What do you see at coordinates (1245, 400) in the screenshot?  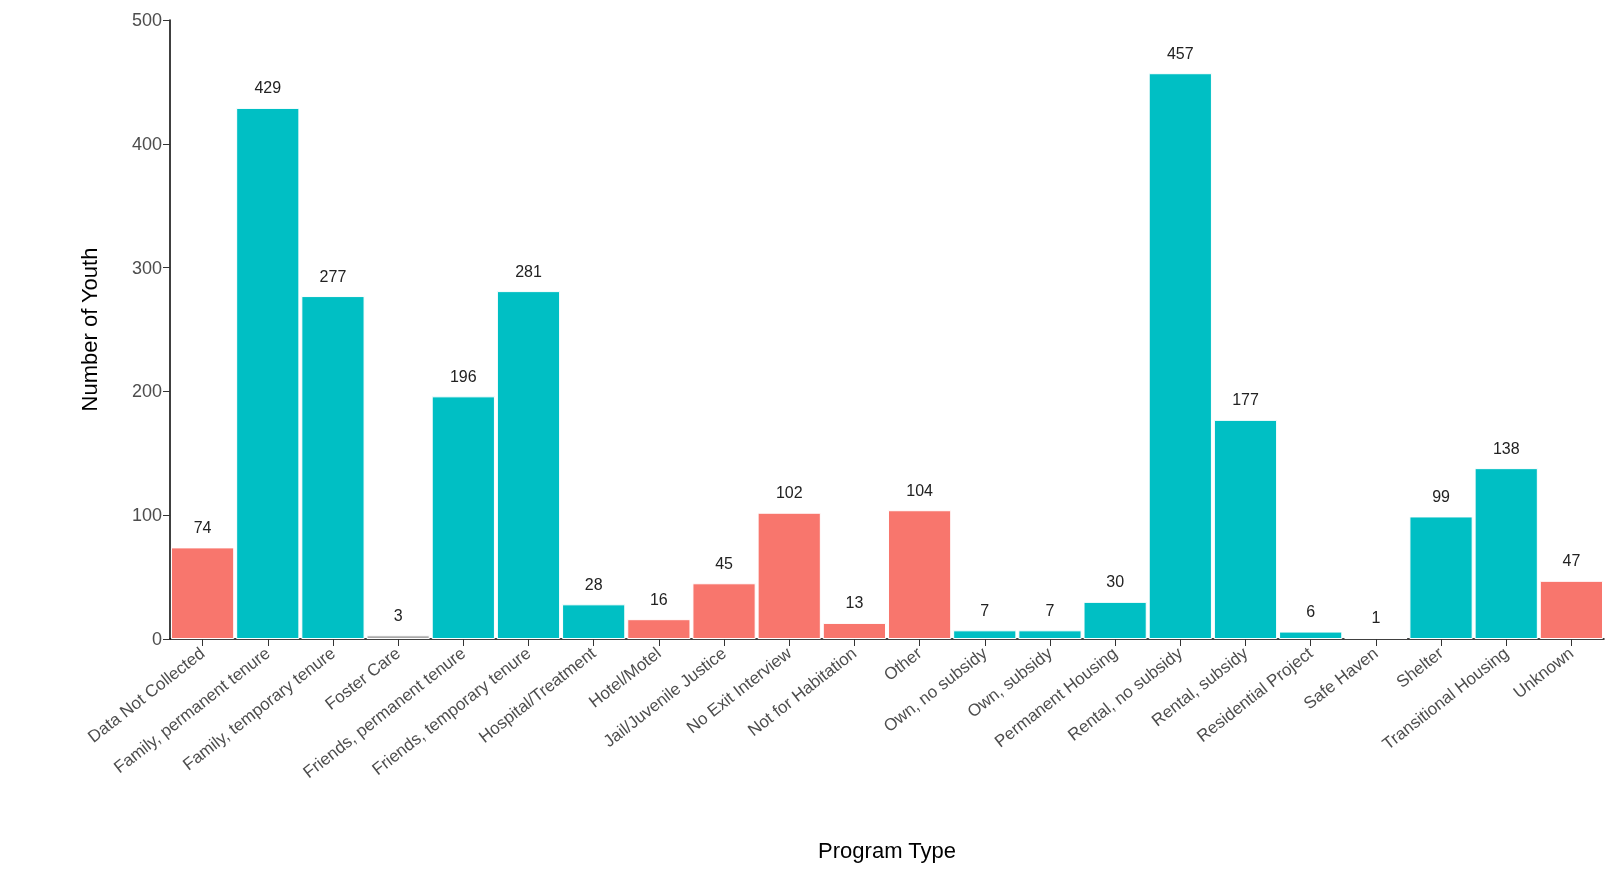 I see `data-label: 177` at bounding box center [1245, 400].